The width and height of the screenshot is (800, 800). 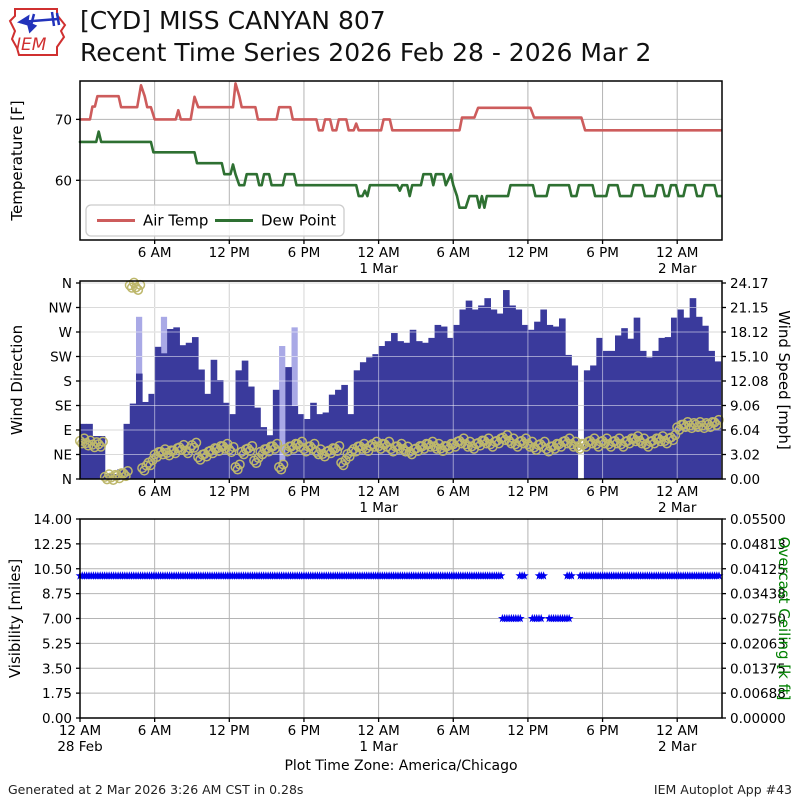 I want to click on tick-label: 5.25, so click(x=57, y=644).